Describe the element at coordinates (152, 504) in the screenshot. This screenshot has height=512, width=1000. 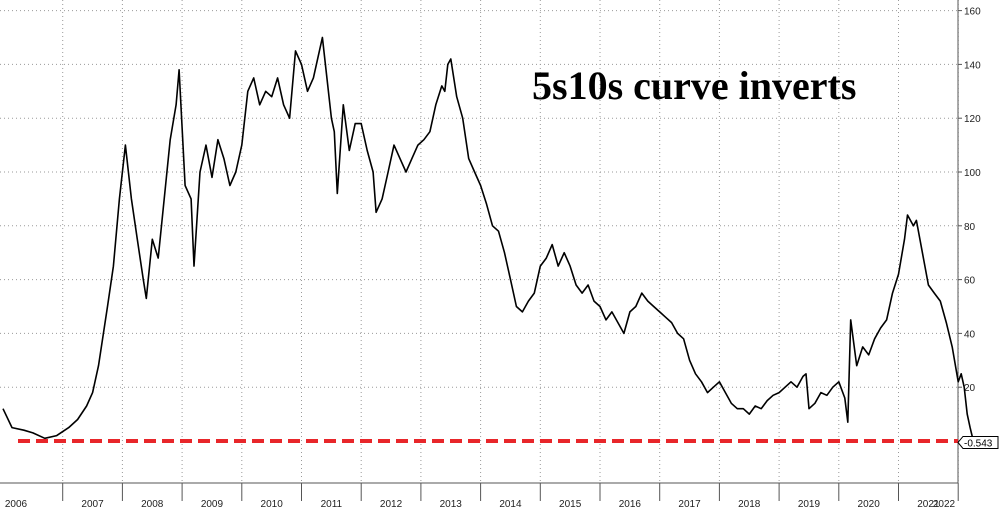
I see `x-tick-label: 2008` at that location.